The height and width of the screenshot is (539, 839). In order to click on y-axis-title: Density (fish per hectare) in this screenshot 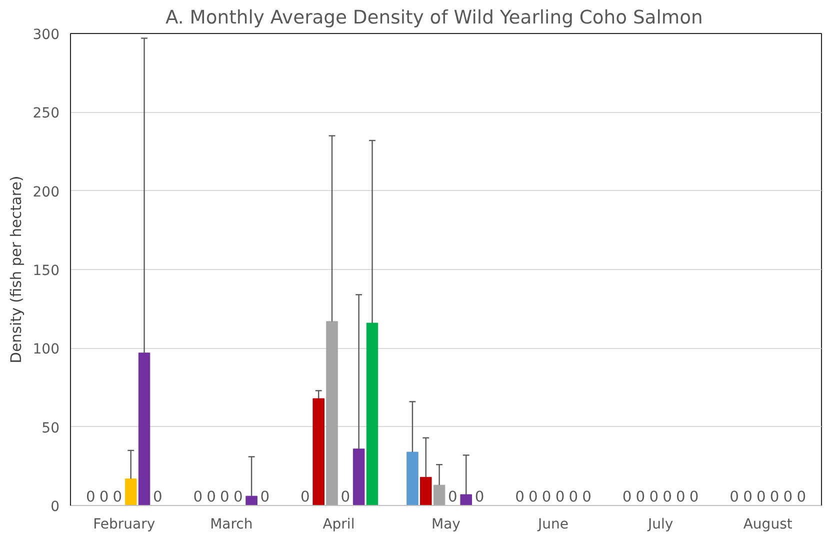, I will do `click(16, 270)`.